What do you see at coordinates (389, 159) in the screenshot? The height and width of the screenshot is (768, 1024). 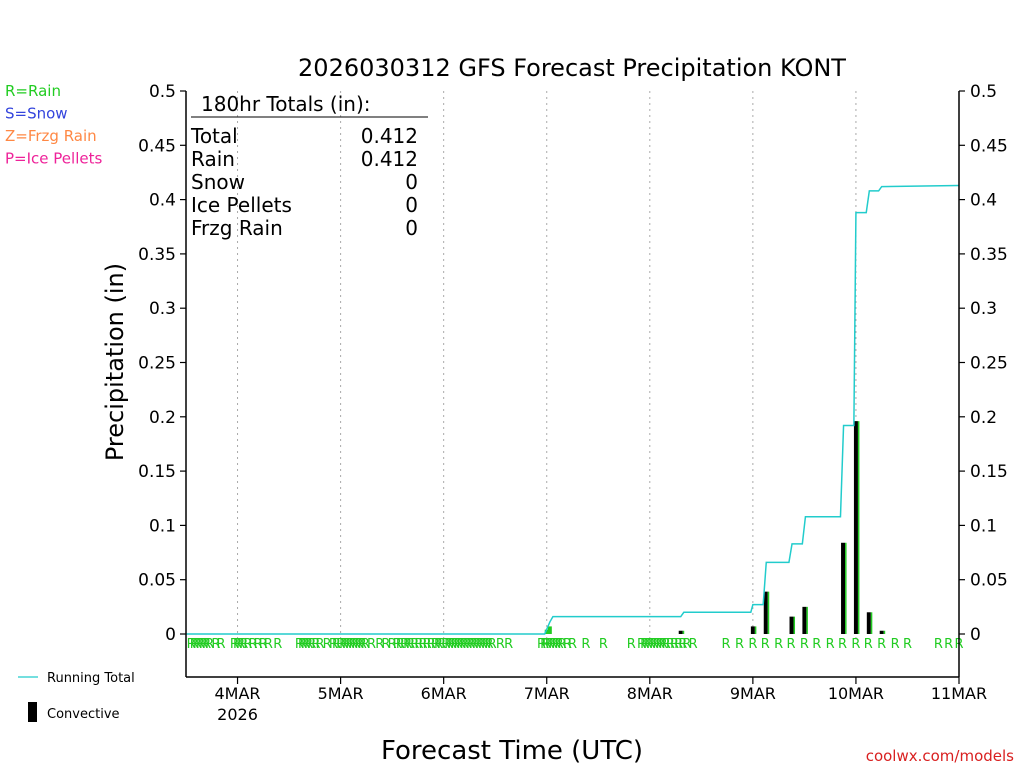 I see `totals-value-1: 0.412` at bounding box center [389, 159].